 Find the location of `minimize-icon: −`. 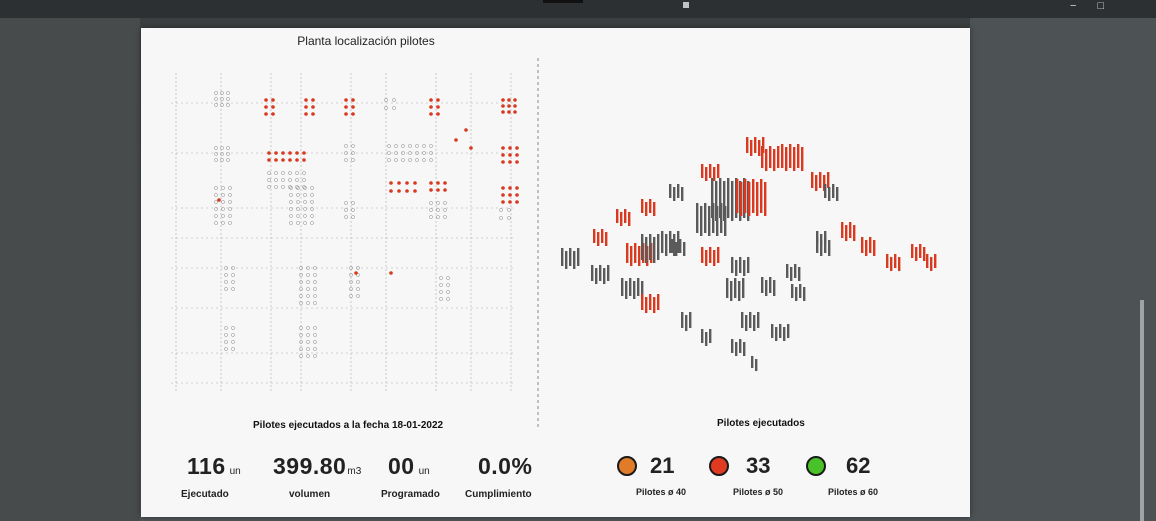

minimize-icon: − is located at coordinates (1073, 6).